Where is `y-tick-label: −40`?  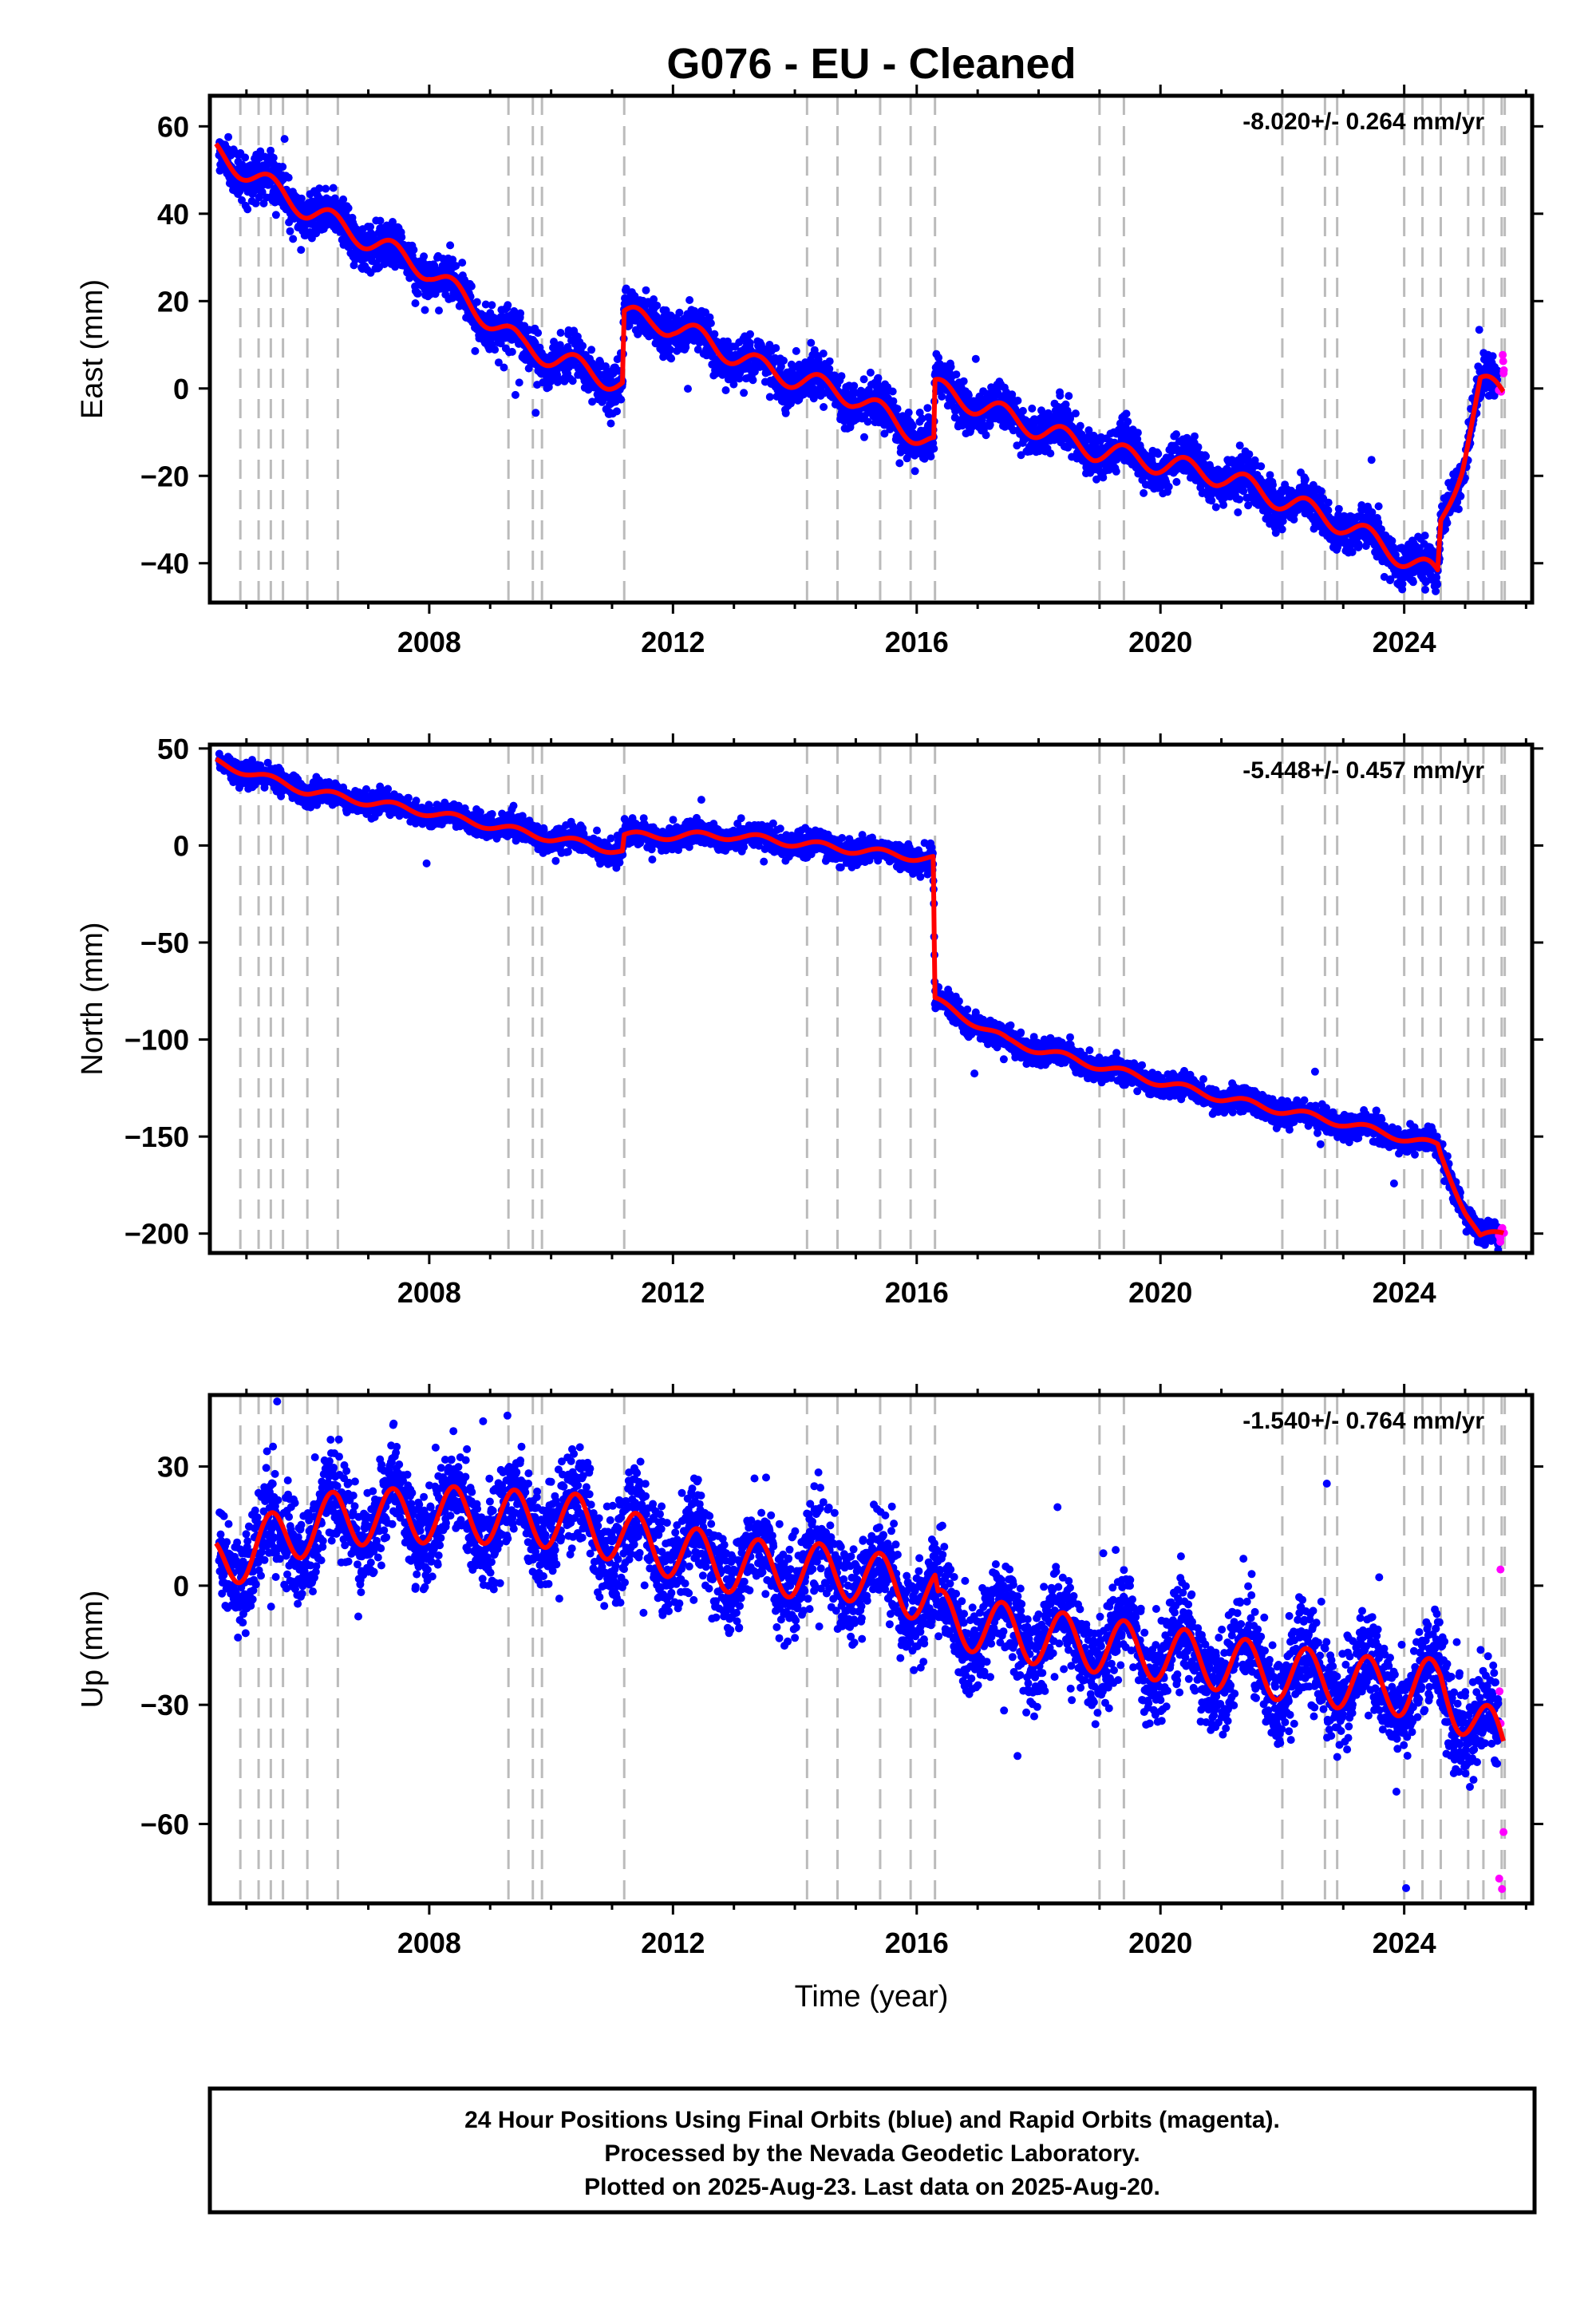
y-tick-label: −40 is located at coordinates (164, 563).